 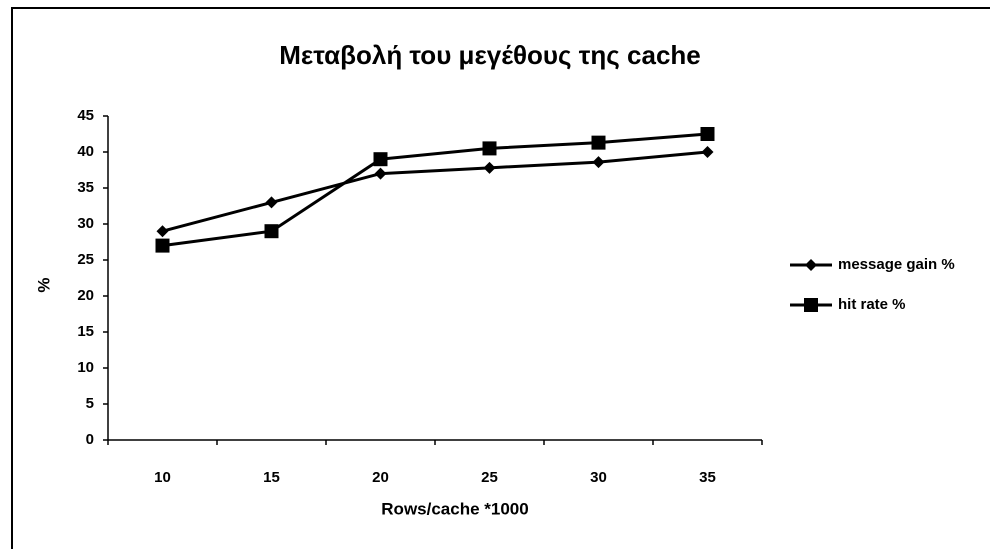 What do you see at coordinates (872, 304) in the screenshot?
I see `legend-label: hit rate %` at bounding box center [872, 304].